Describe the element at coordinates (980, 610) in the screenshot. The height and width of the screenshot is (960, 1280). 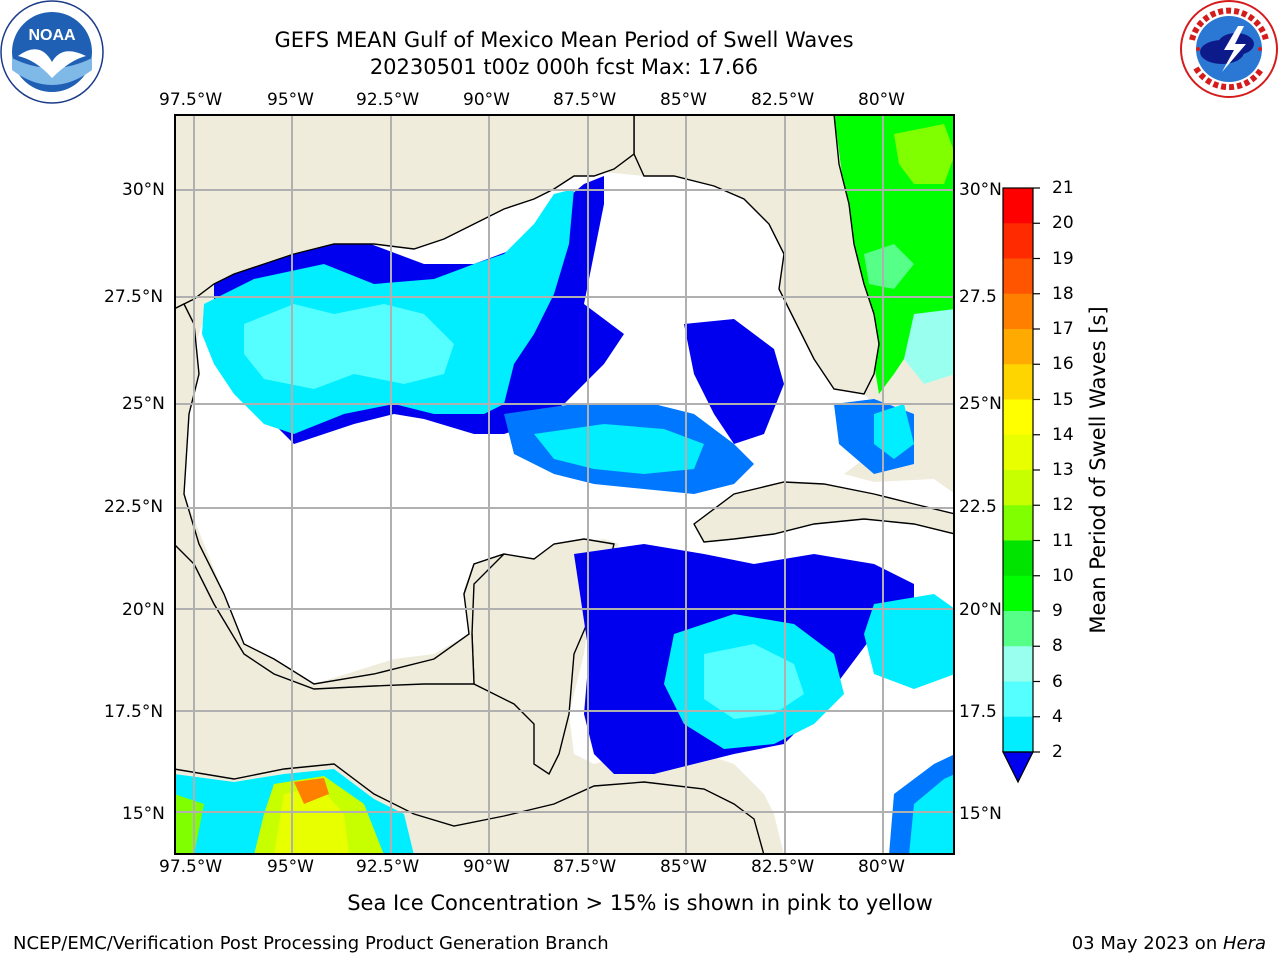
I see `lat-tick-right: 20°N` at that location.